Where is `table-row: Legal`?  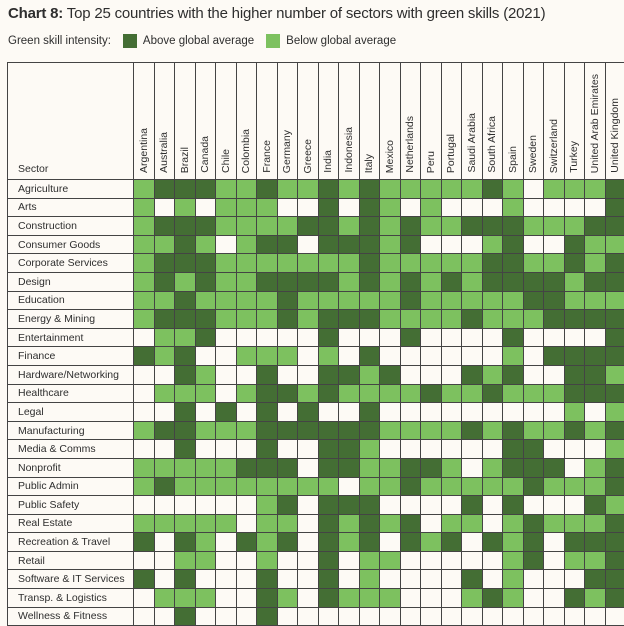 table-row: Legal is located at coordinates (315, 412).